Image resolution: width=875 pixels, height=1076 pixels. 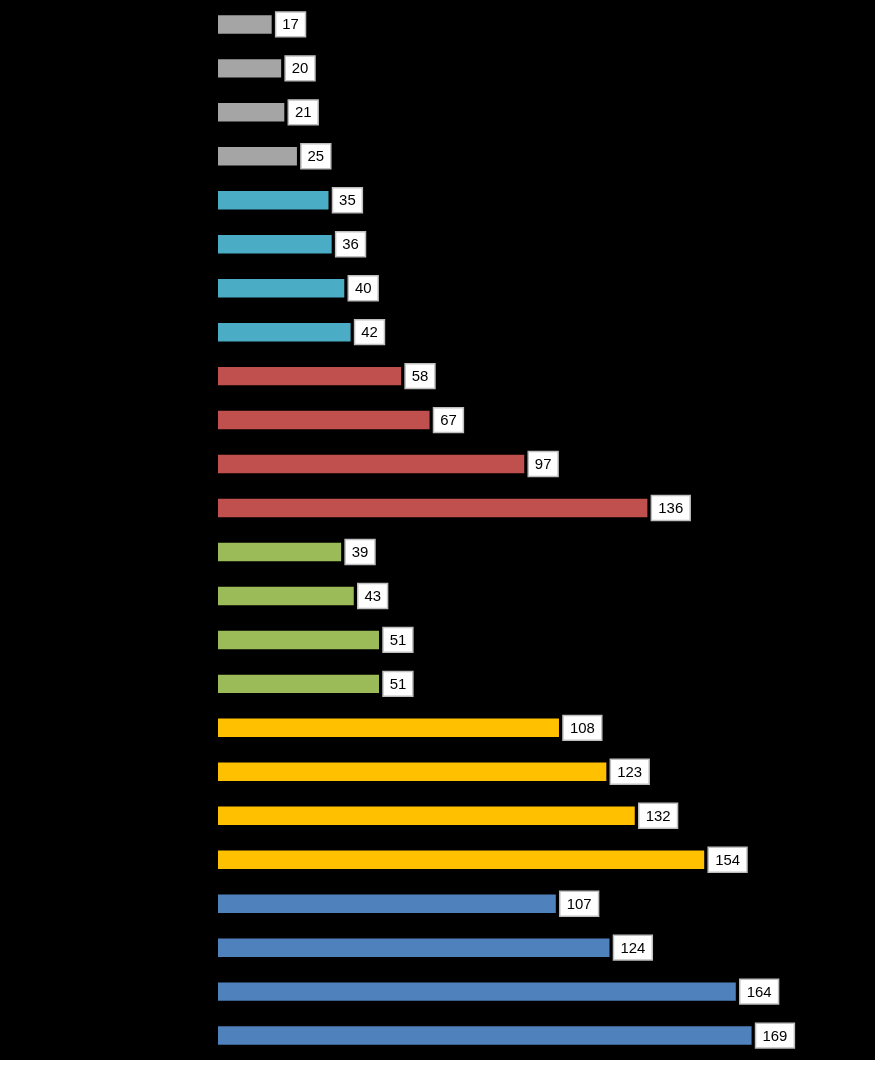 I want to click on data-label: 123, so click(x=630, y=771).